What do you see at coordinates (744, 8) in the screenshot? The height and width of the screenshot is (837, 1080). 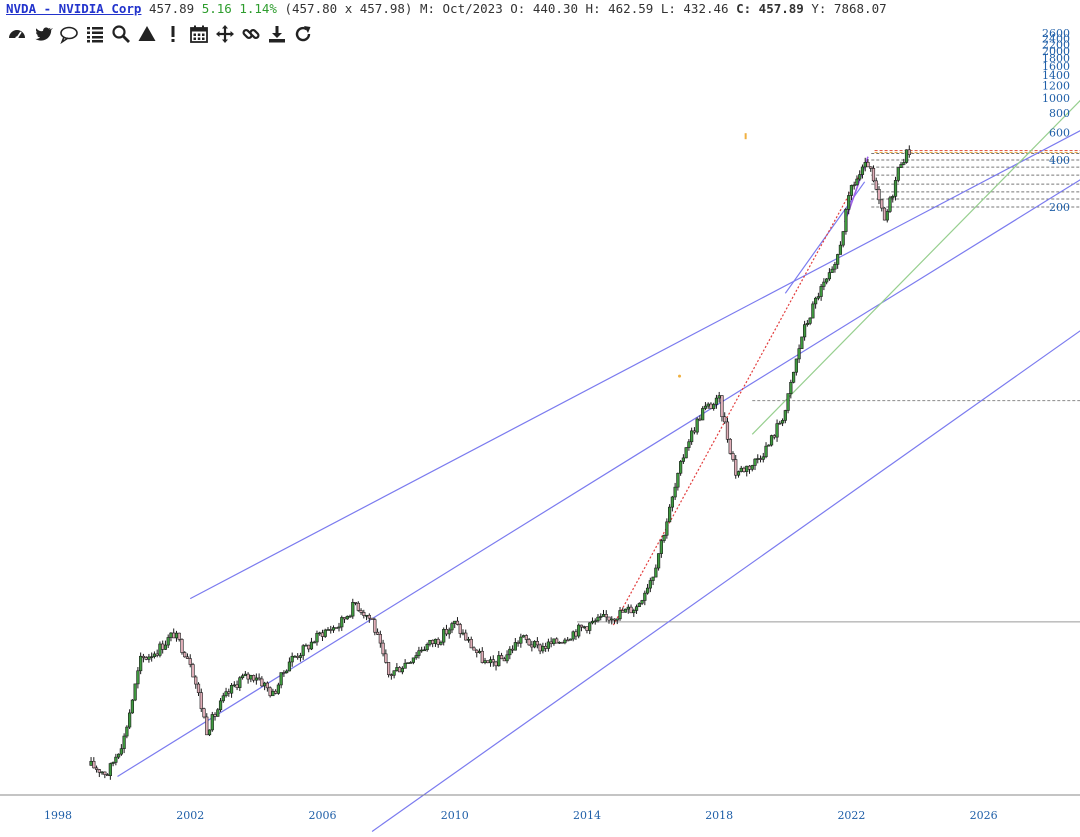 I see `close-label: C:` at bounding box center [744, 8].